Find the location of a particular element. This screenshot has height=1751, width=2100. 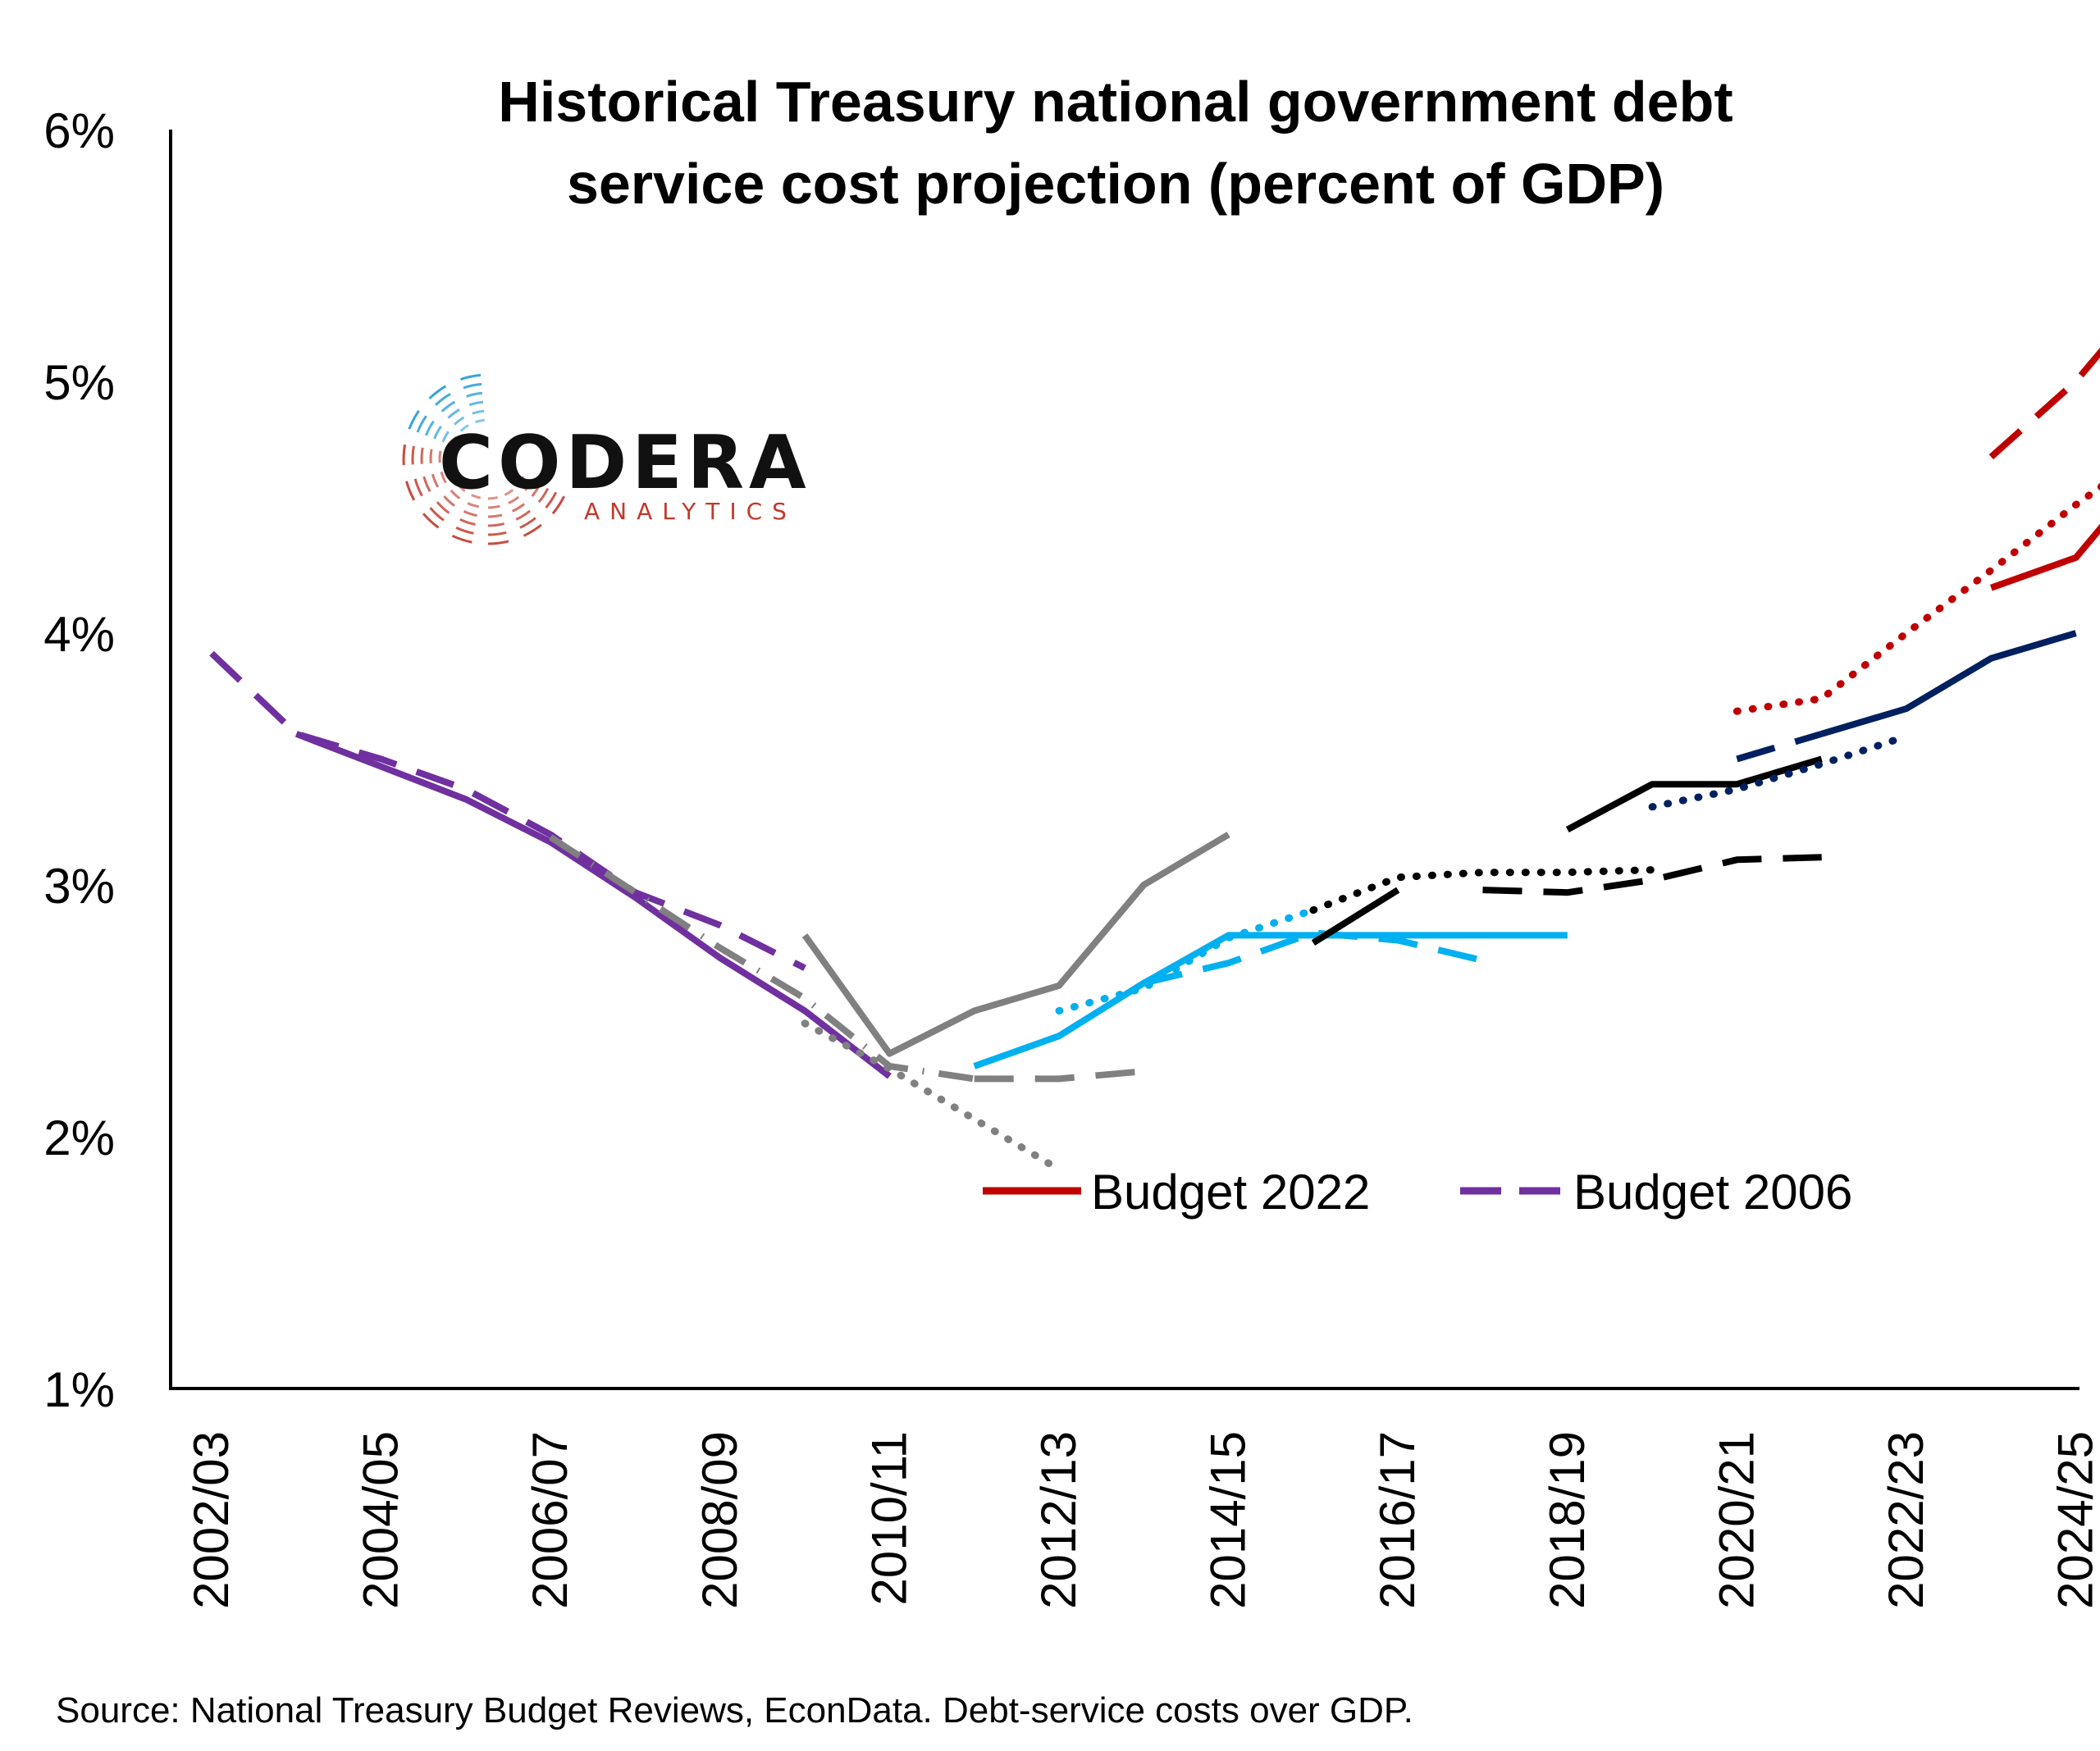

y-tick-label: 4% is located at coordinates (79, 634).